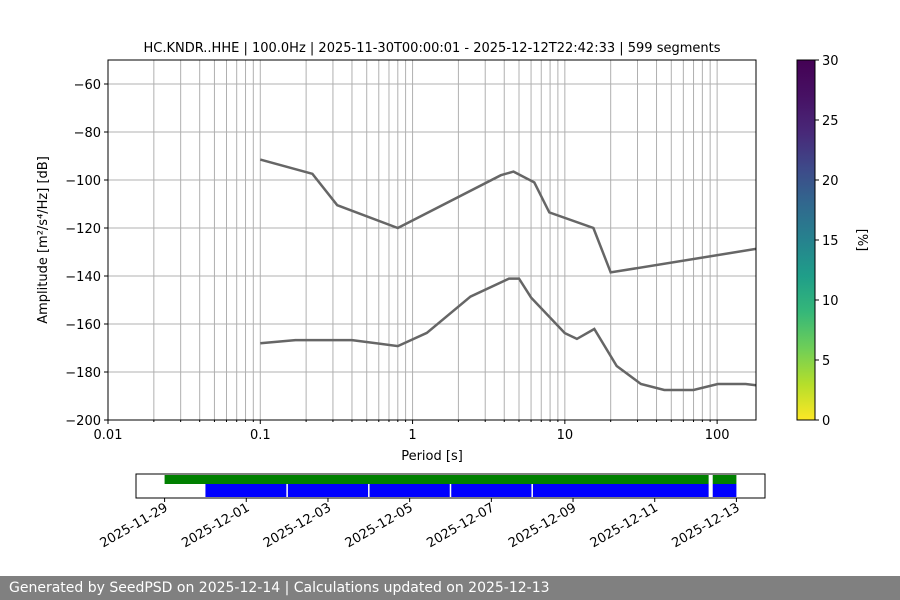  I want to click on timeline-tick-label: 2025-11-29, so click(134, 525).